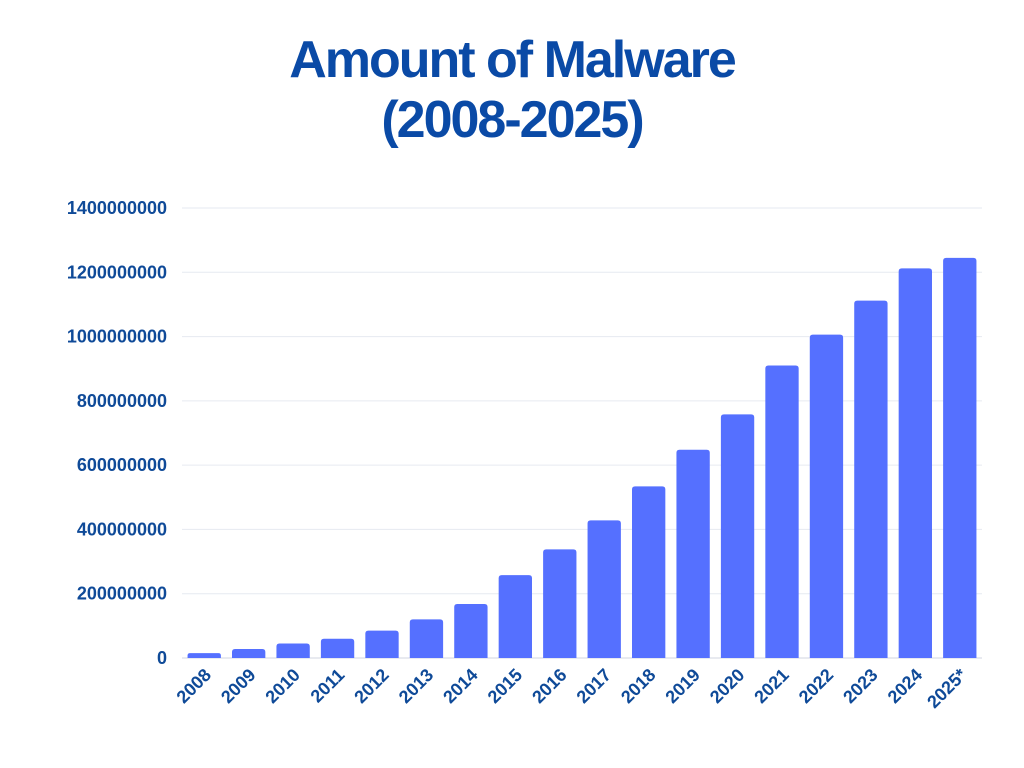 This screenshot has width=1024, height=768. Describe the element at coordinates (513, 60) in the screenshot. I see `chart-title-line: Amount of Malware` at that location.